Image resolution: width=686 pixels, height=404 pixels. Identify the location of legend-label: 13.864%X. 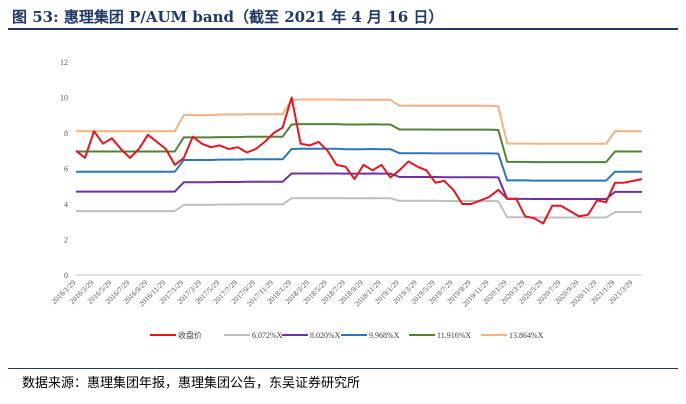
(526, 335).